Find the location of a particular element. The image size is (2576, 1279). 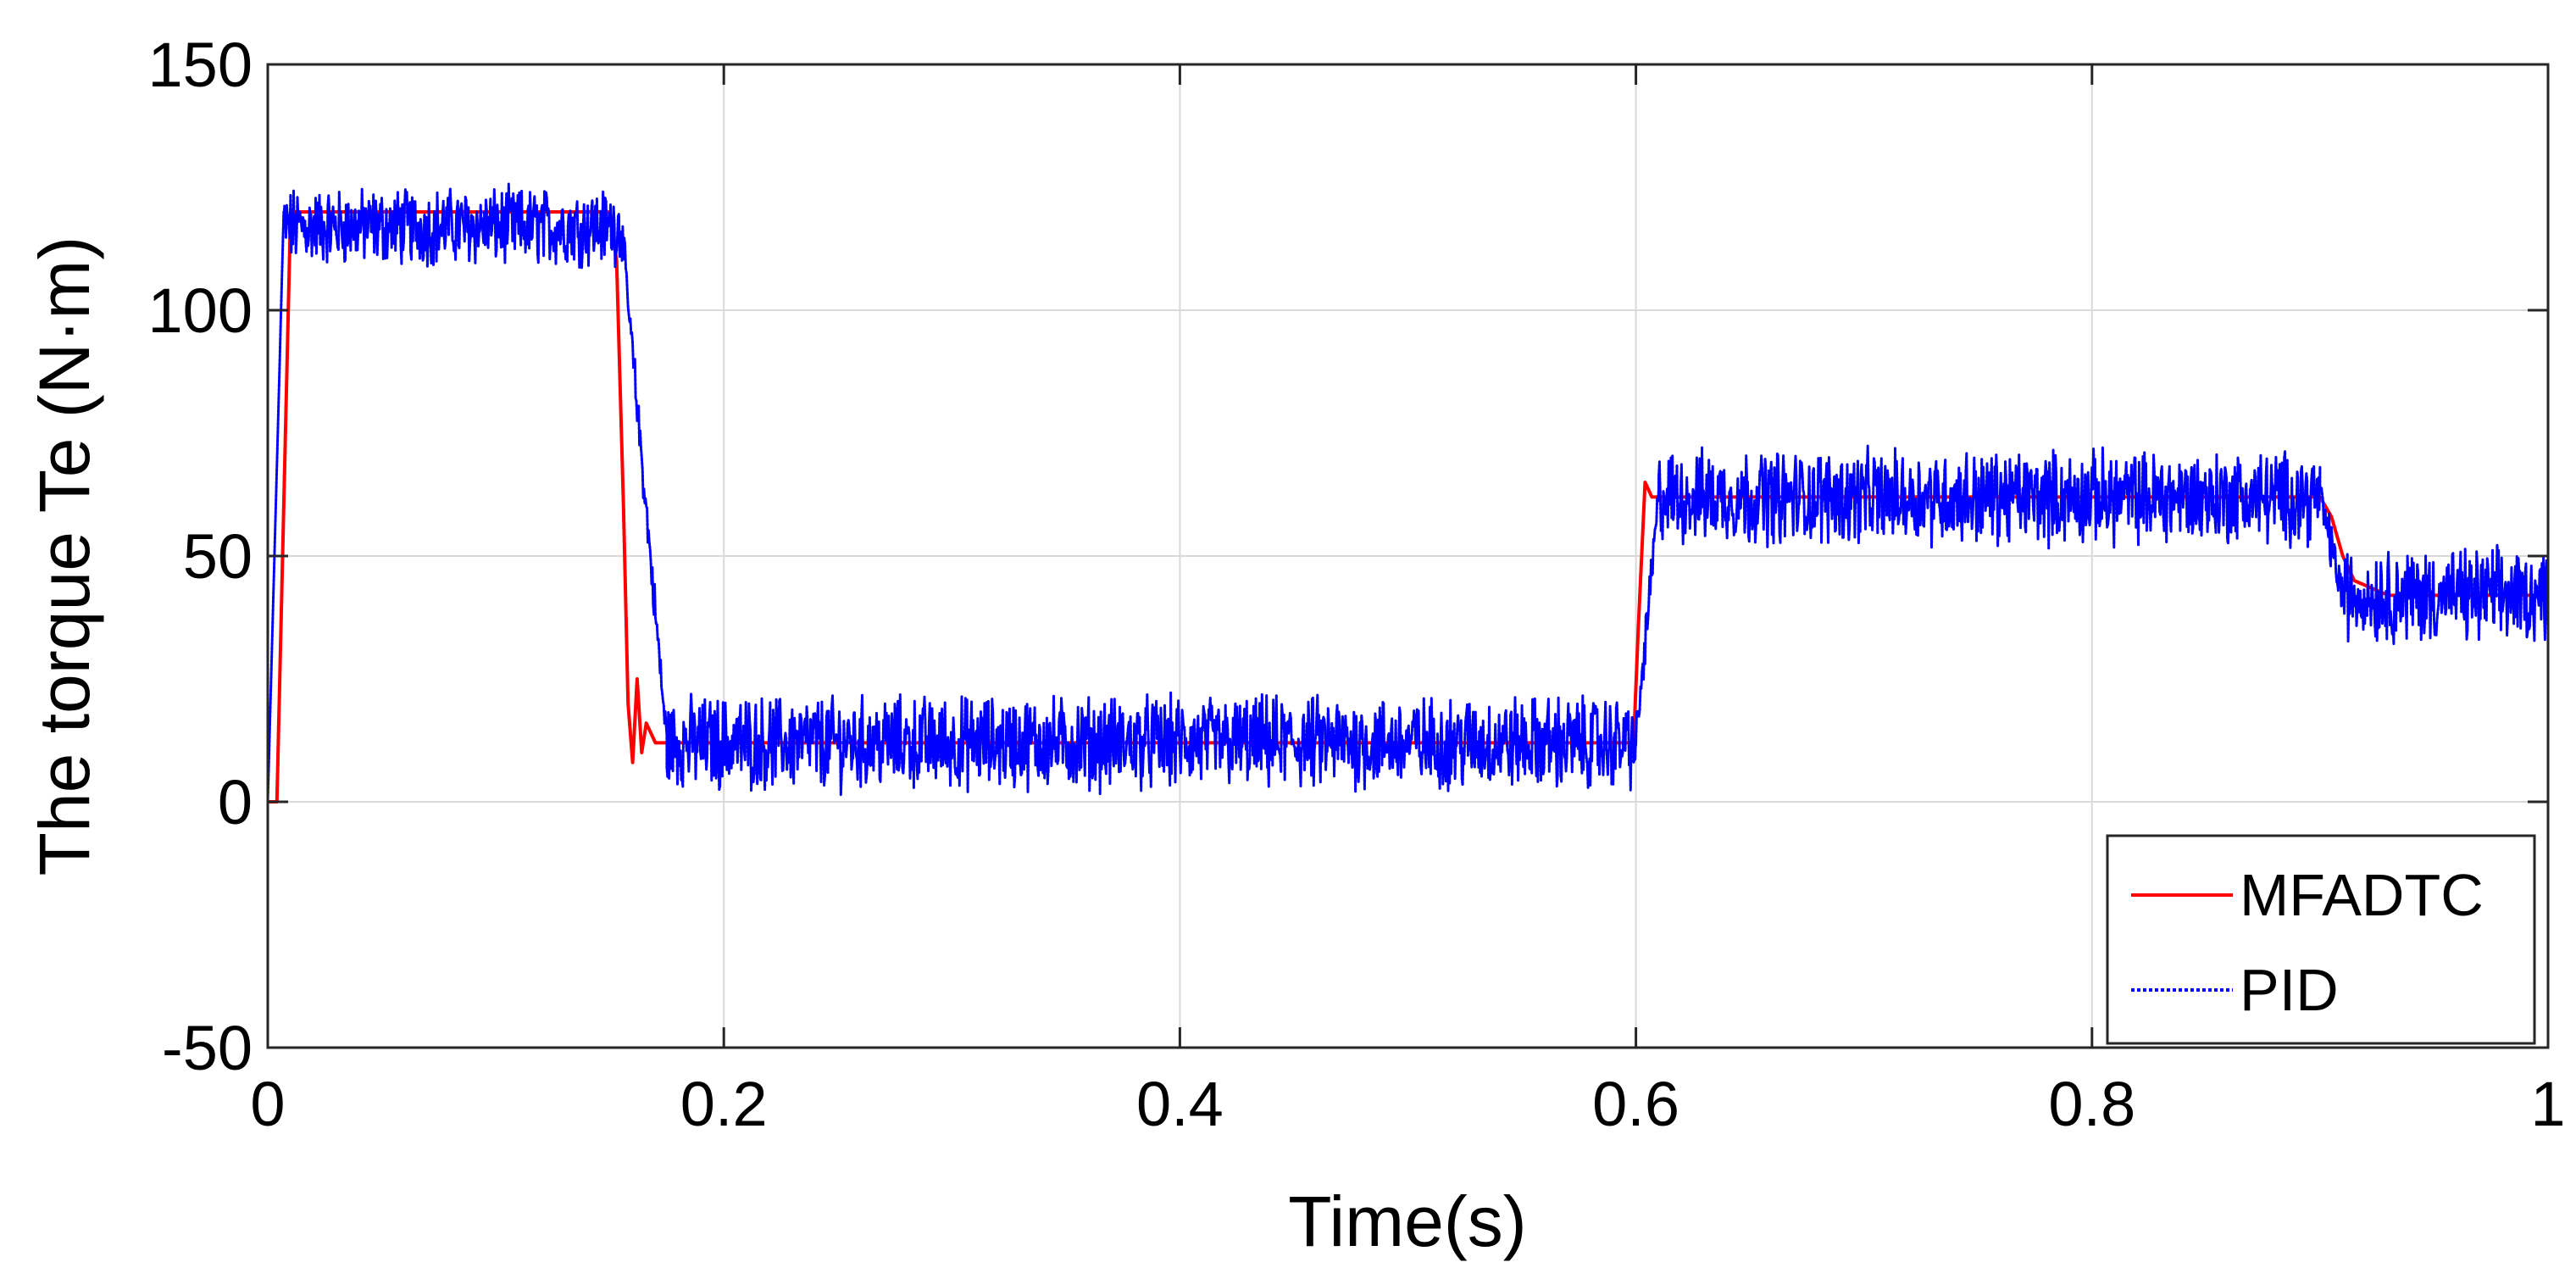

legend-entry-mfadtc: MFADTC is located at coordinates (2362, 895).